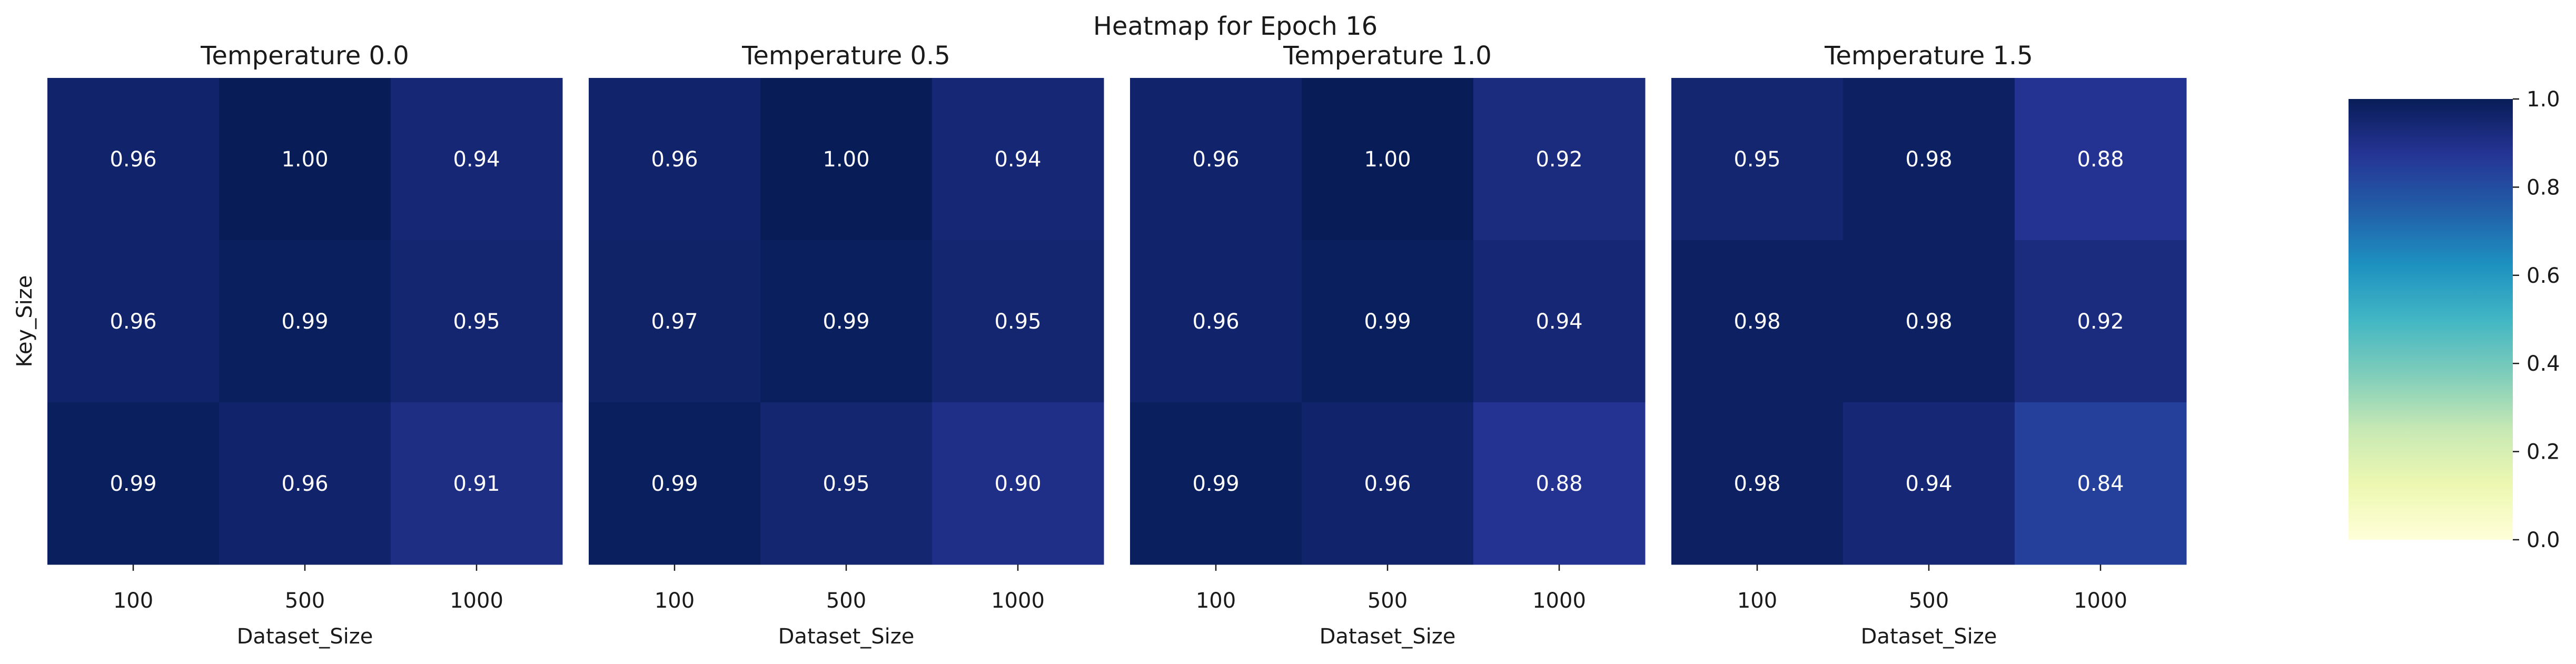 This screenshot has height=664, width=2576. Describe the element at coordinates (2543, 187) in the screenshot. I see `colorbar-tick-label: 0.8` at that location.